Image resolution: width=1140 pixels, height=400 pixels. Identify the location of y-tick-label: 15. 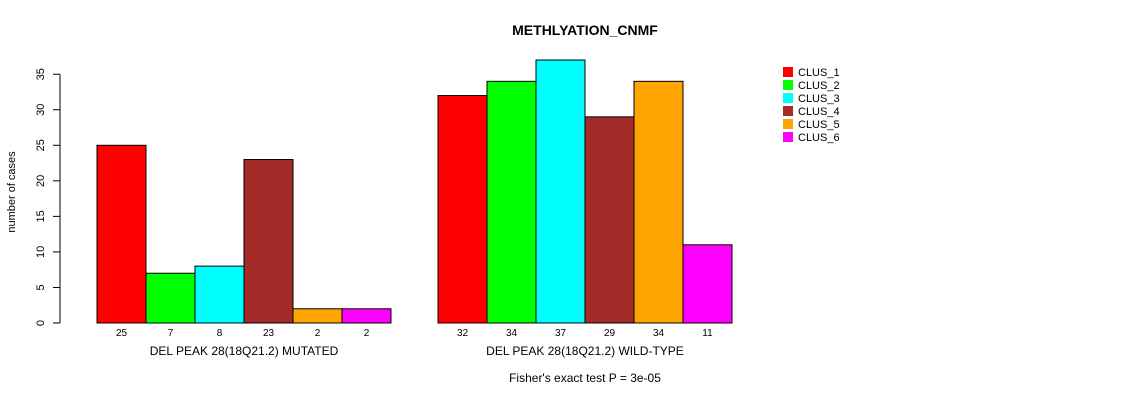
(41, 216).